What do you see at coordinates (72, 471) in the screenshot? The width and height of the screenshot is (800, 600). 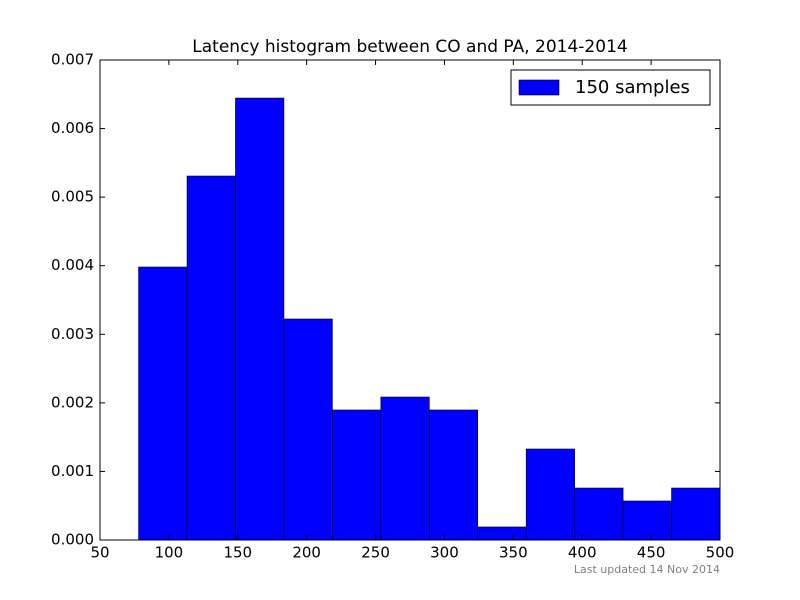 I see `y-tick-label: 0.001` at bounding box center [72, 471].